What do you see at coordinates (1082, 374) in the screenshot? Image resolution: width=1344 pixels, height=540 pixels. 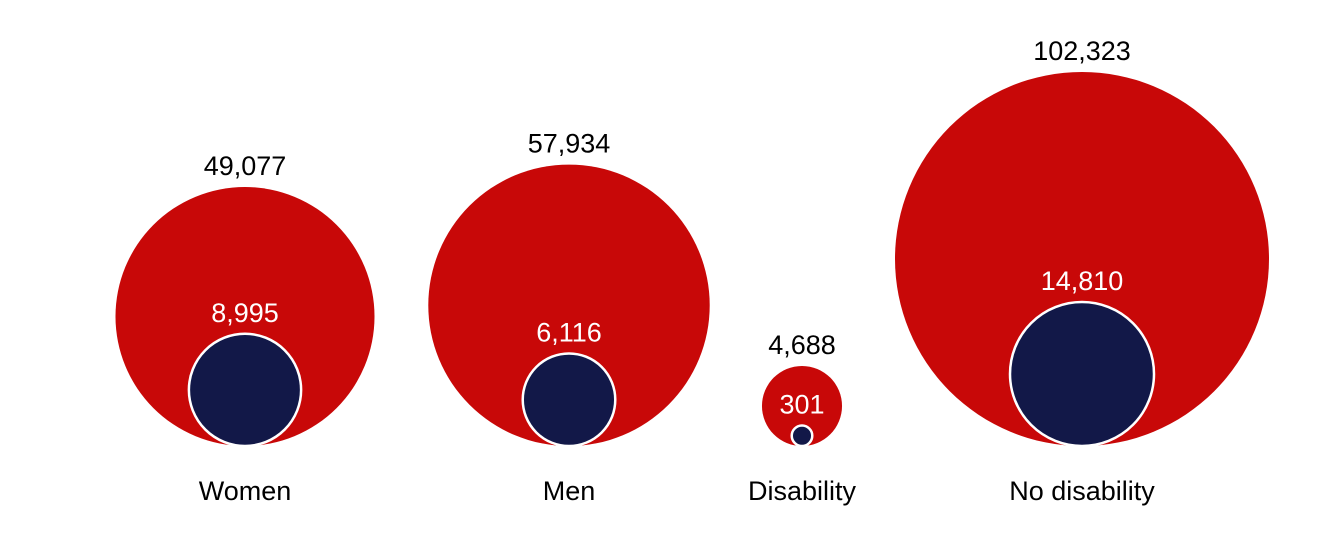 I see `subset-bubble-no-disability` at bounding box center [1082, 374].